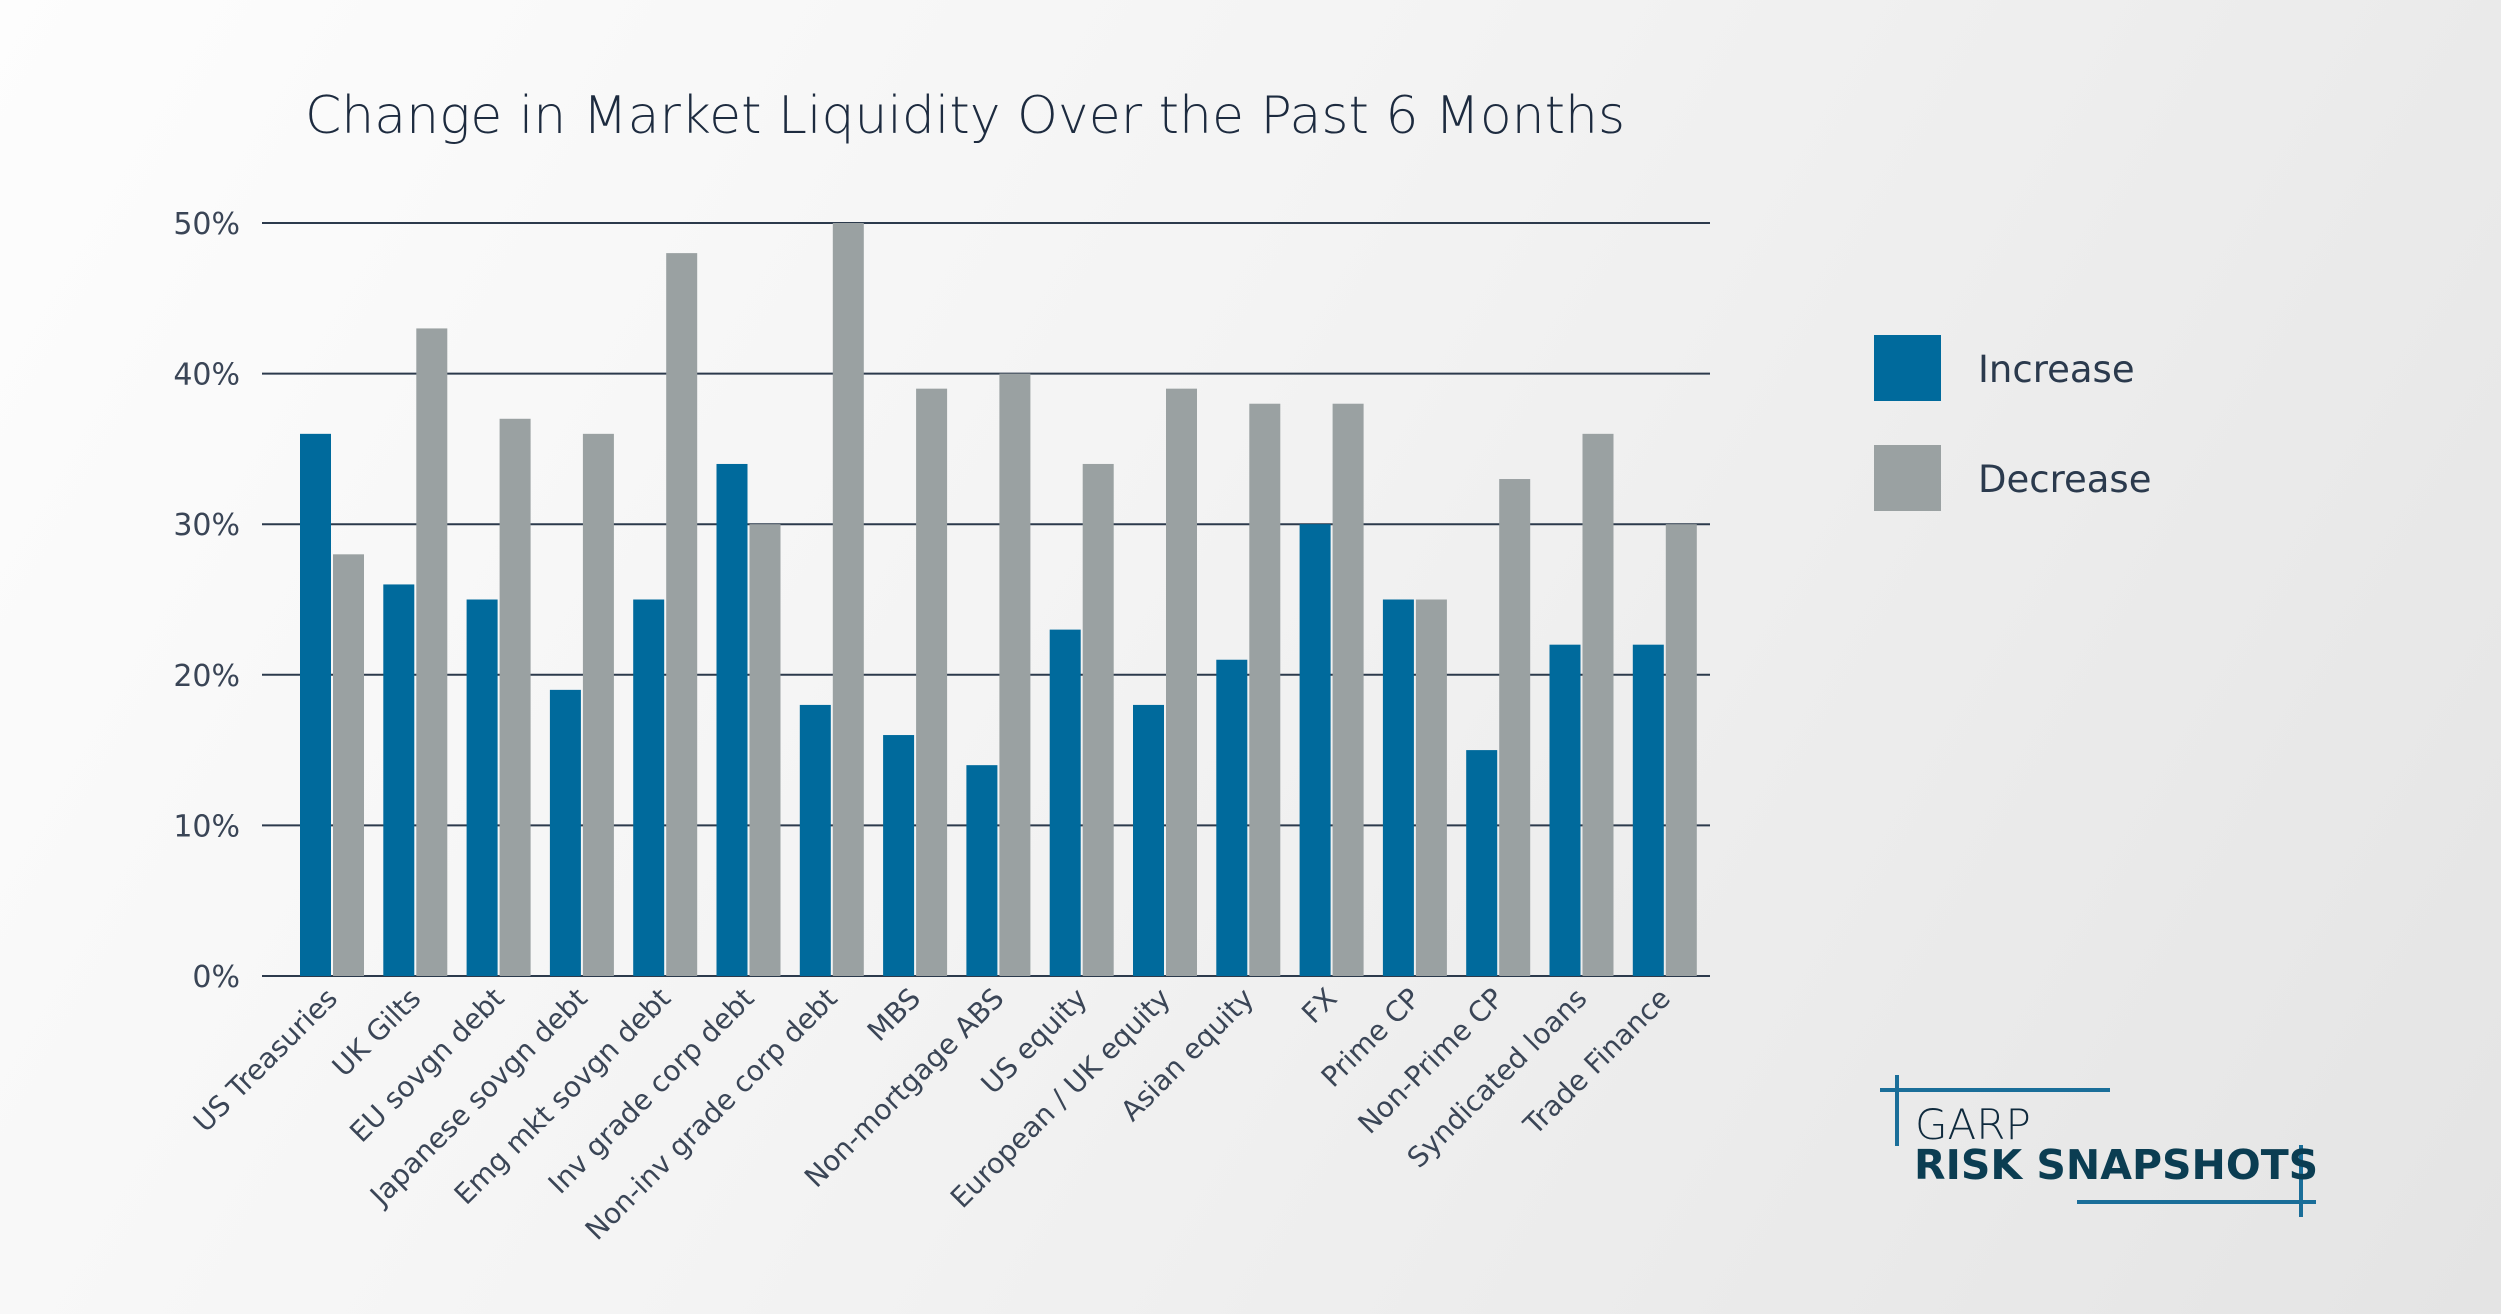  I want to click on x-tick-label: EU sovgn debt, so click(426, 1065).